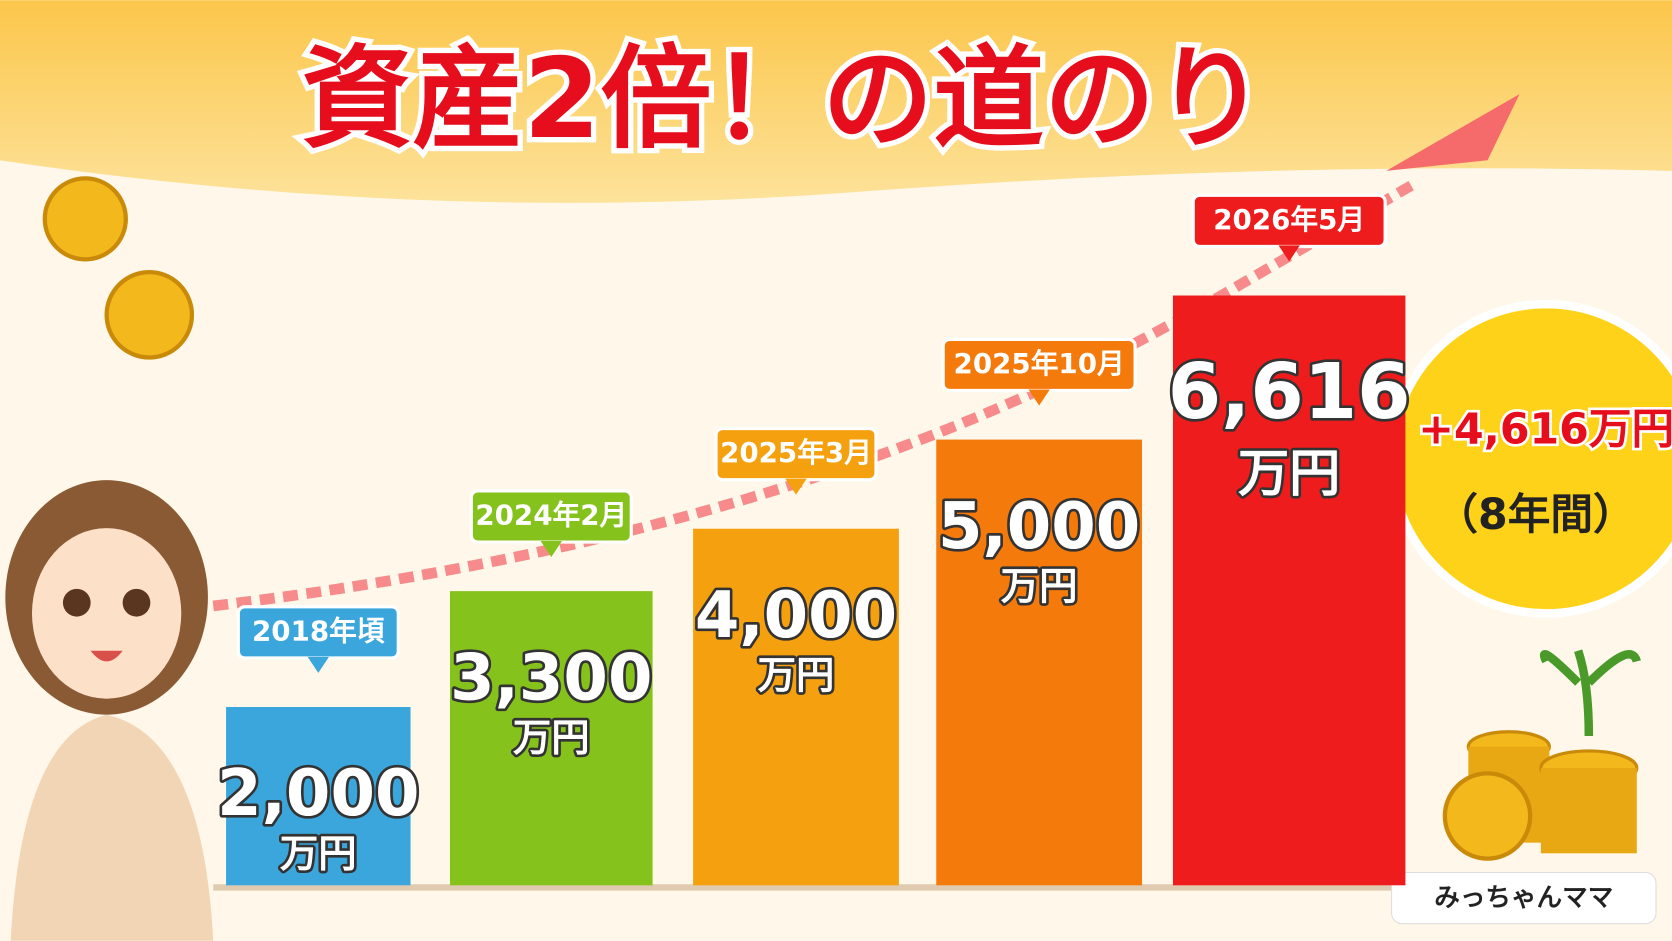 Image resolution: width=1672 pixels, height=941 pixels. I want to click on author-box, so click(1524, 898).